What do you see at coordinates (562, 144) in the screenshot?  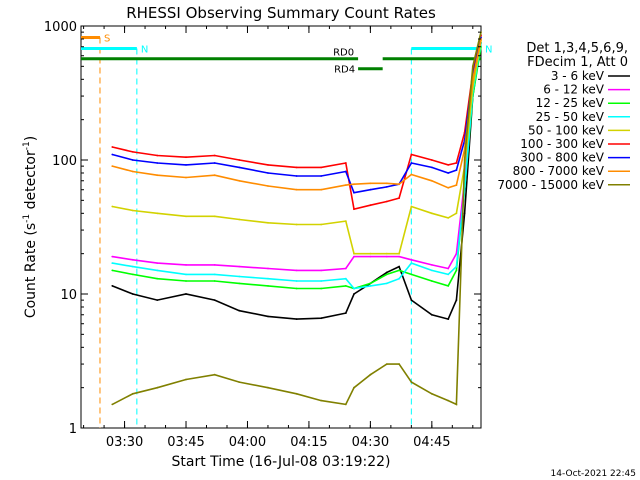 I see `legend-label-100-300-kev: 100 - 300 keV` at bounding box center [562, 144].